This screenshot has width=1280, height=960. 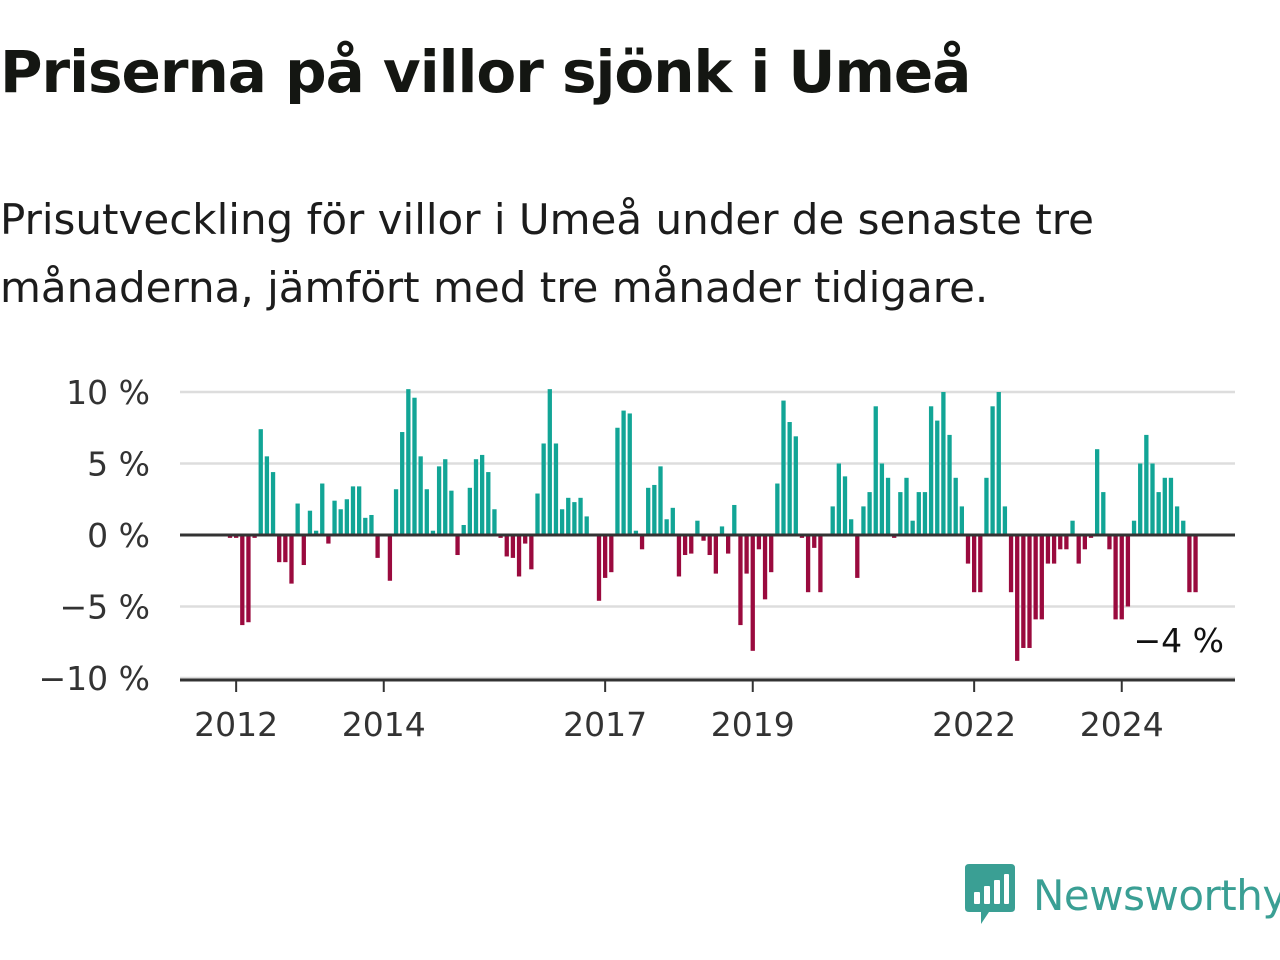 What do you see at coordinates (1156, 895) in the screenshot?
I see `brand-name: Newsworthy` at bounding box center [1156, 895].